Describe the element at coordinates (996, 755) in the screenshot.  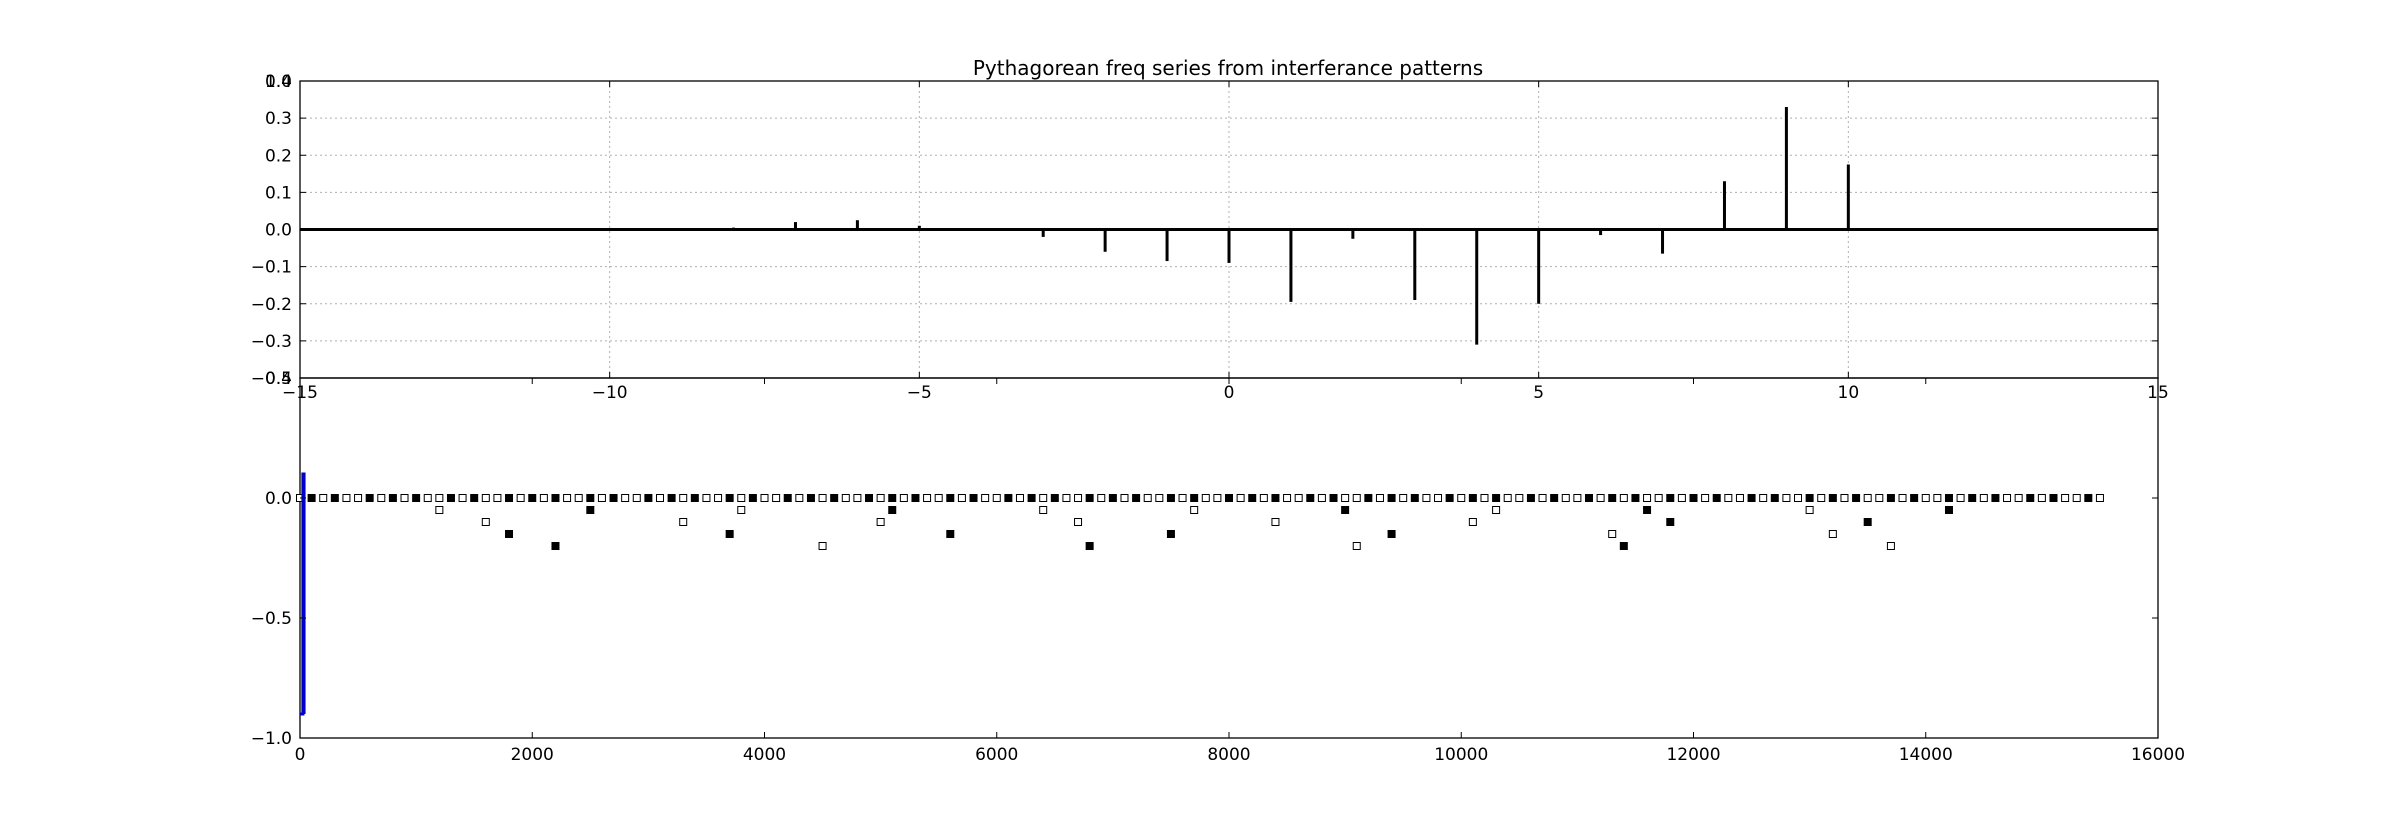
I see `bottom-x-tick-label: 6000` at that location.